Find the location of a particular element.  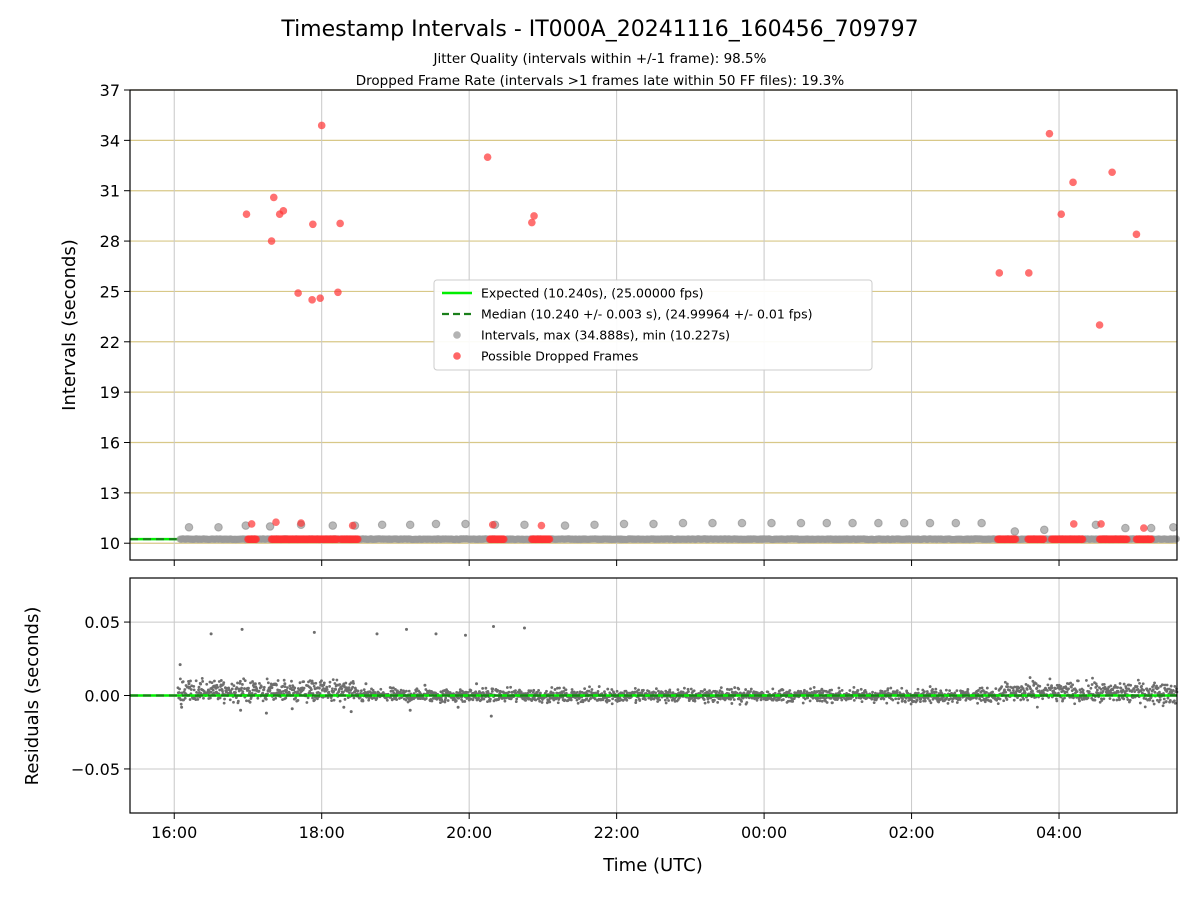

residuals-y-tick-label: 0.00 is located at coordinates (102, 696).